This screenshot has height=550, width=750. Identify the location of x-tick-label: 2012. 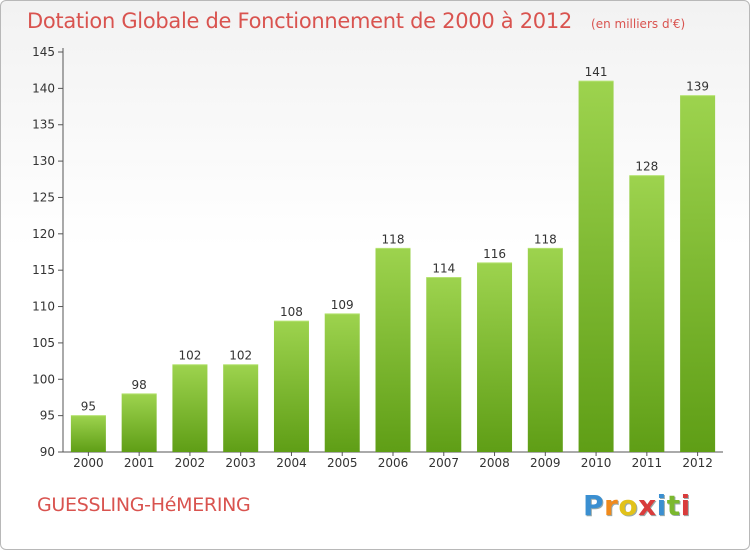
(697, 463).